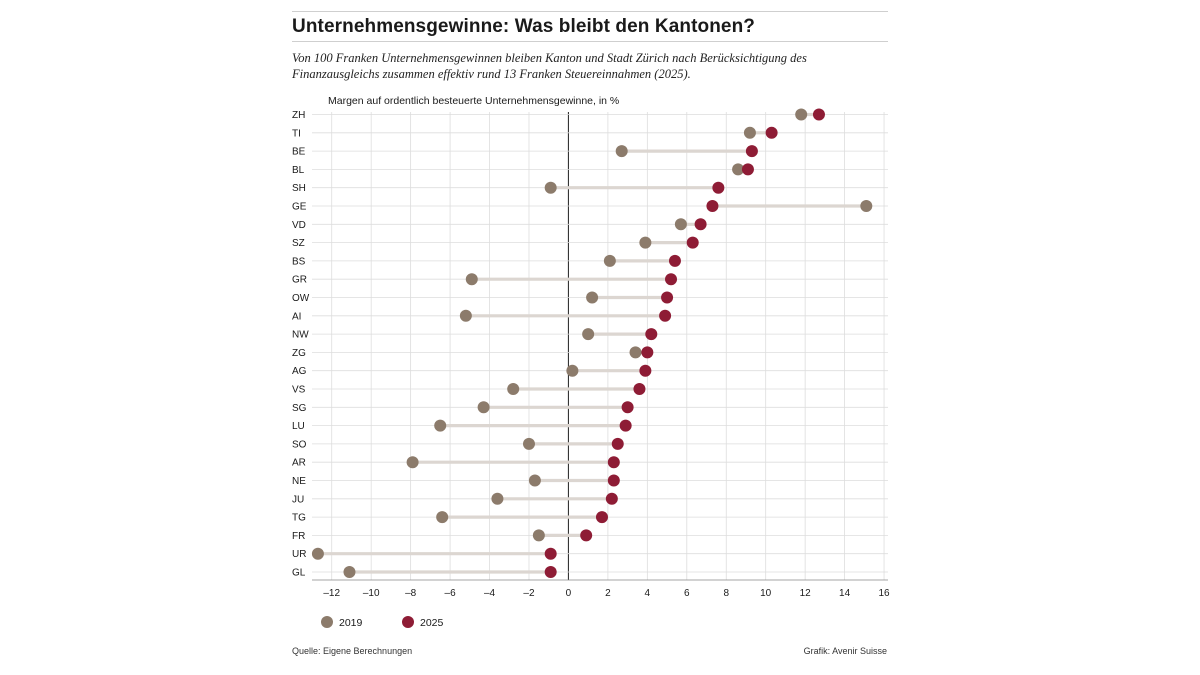  What do you see at coordinates (635, 352) in the screenshot?
I see `point-2019-zg` at bounding box center [635, 352].